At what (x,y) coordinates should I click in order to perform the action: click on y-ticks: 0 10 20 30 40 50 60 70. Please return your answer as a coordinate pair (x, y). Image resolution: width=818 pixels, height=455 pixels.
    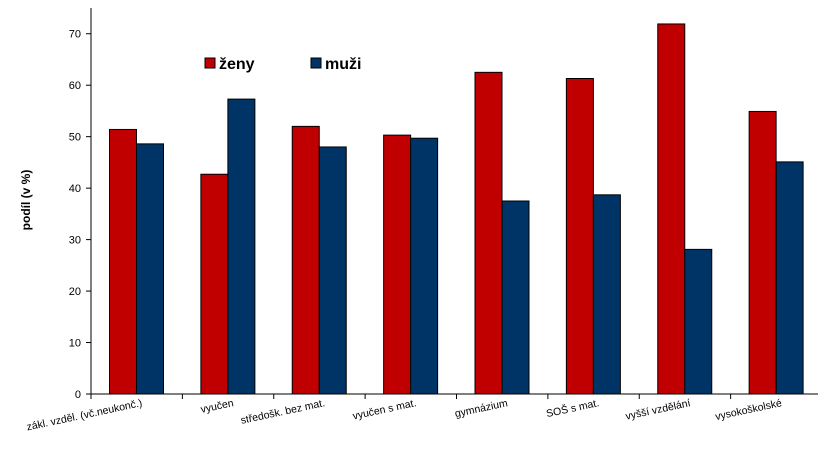
    Looking at the image, I should click on (80, 215).